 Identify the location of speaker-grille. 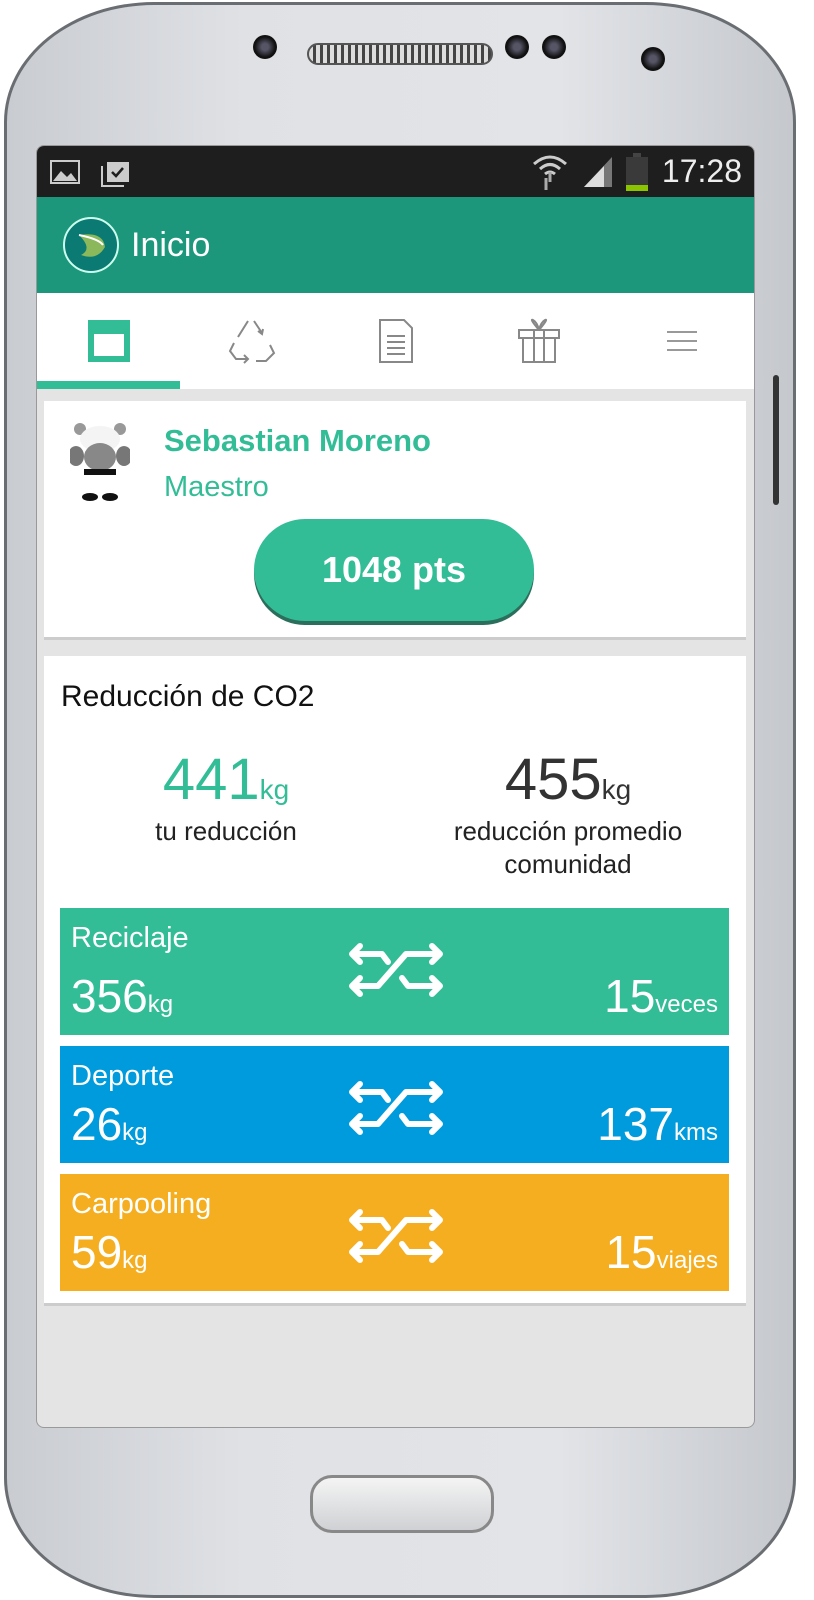
(400, 54).